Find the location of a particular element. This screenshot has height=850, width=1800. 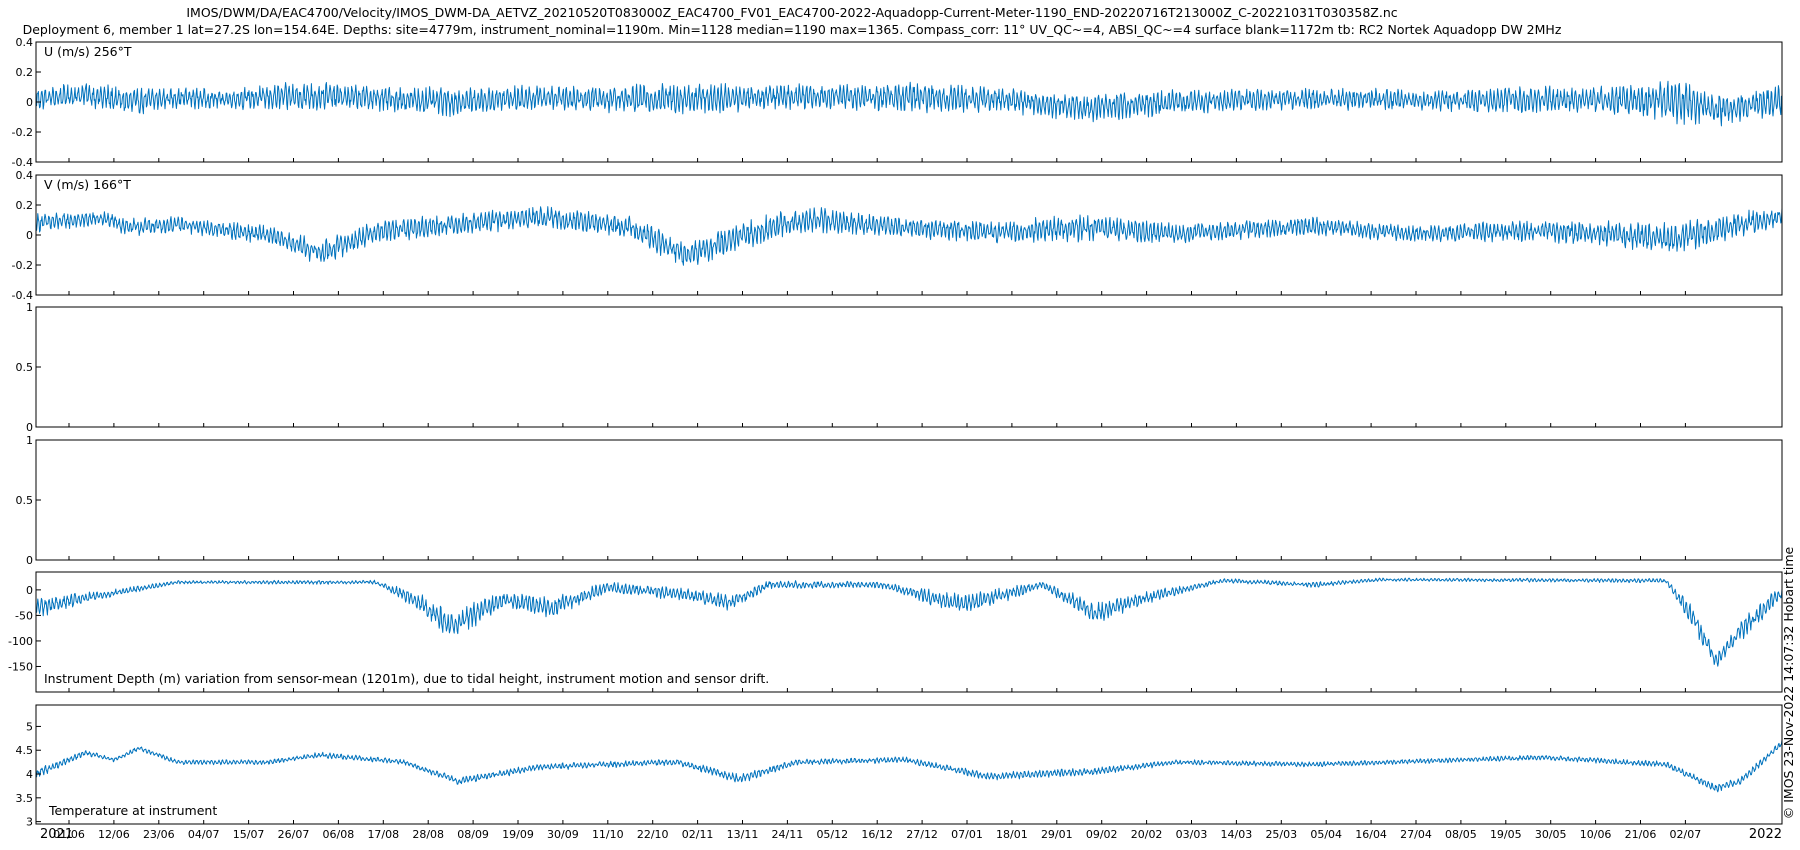

x-tick-label: 05/04 is located at coordinates (1326, 834).